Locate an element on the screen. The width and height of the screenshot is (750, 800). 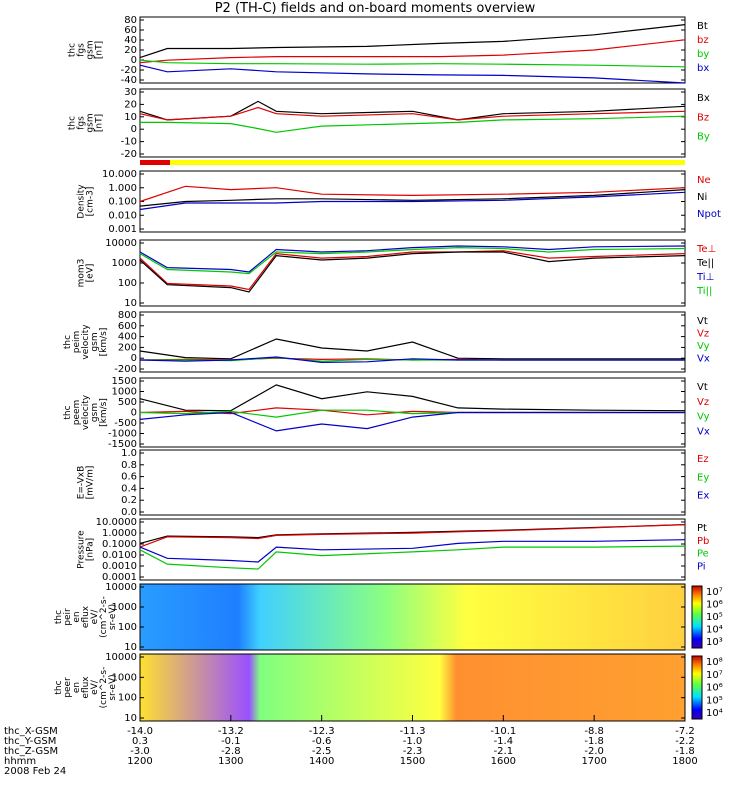
ytick-label: 0 is located at coordinates (134, 413).